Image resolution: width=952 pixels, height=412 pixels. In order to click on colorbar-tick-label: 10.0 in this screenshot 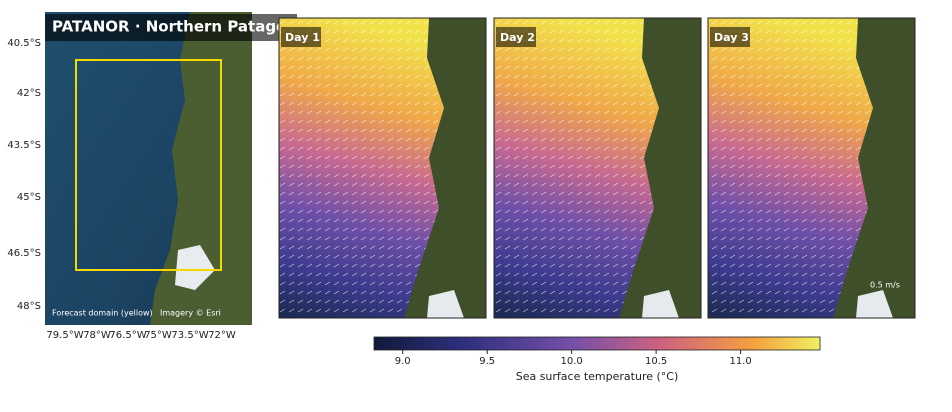, I will do `click(572, 361)`.